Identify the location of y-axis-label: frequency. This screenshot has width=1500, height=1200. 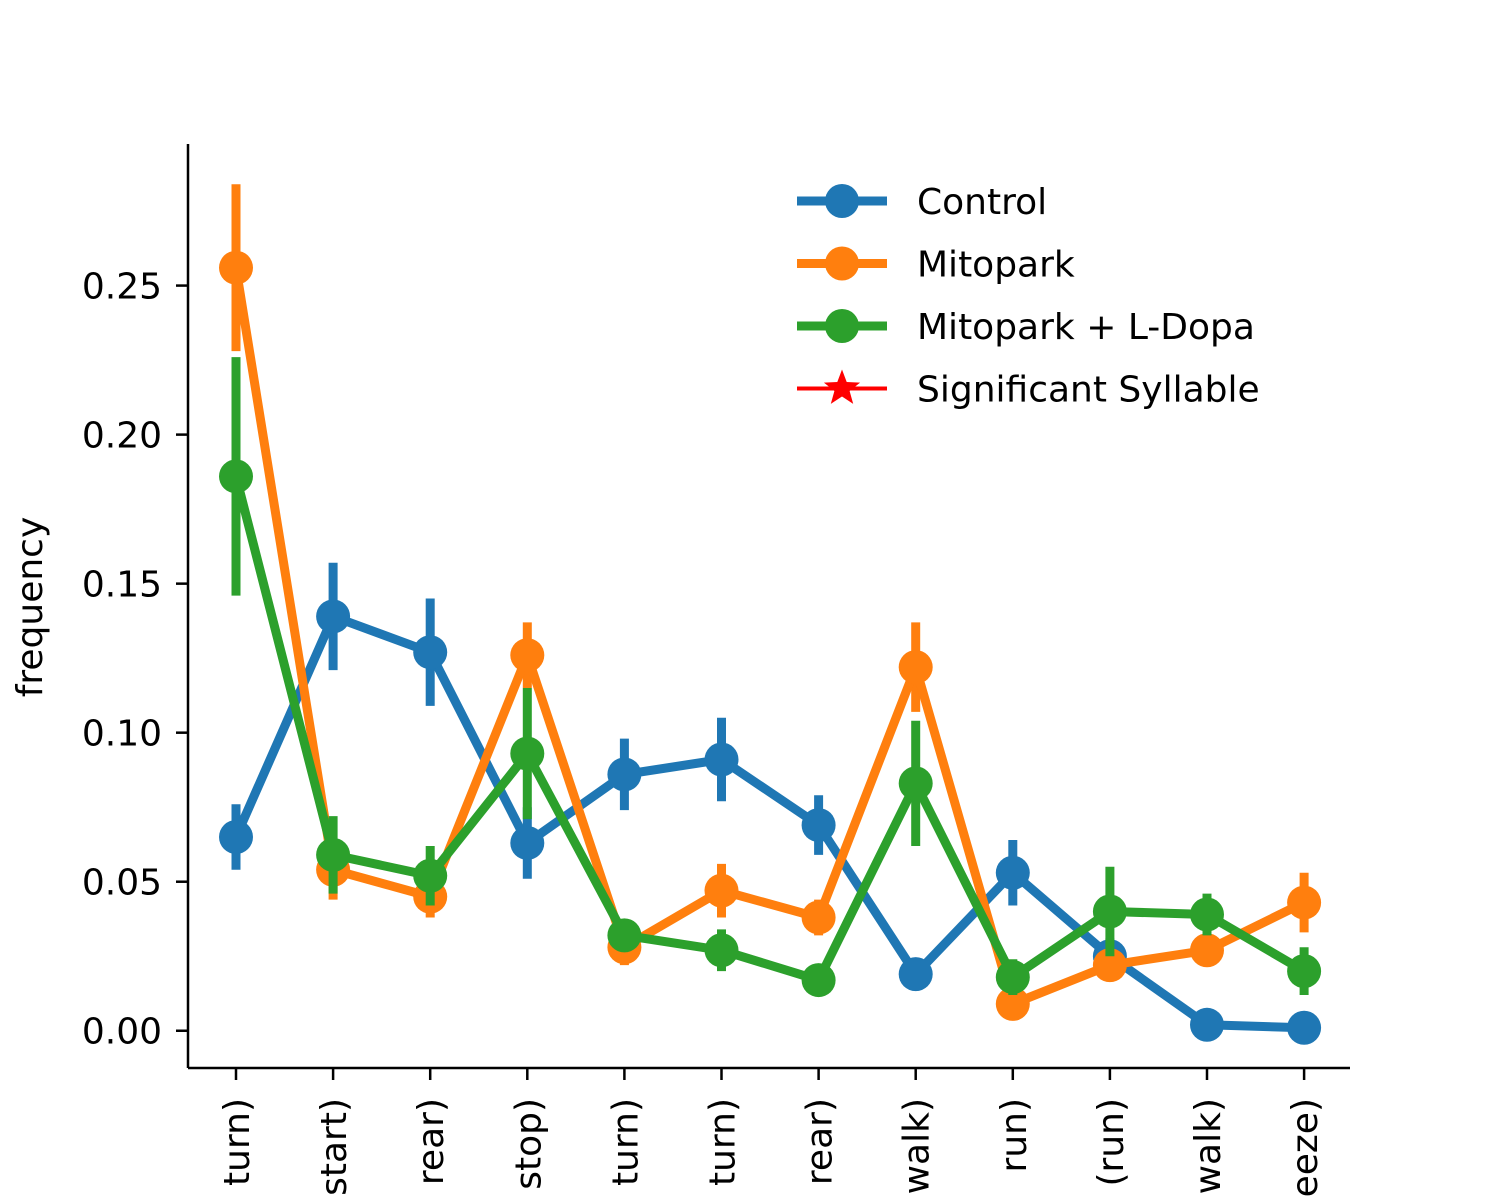
(30, 607).